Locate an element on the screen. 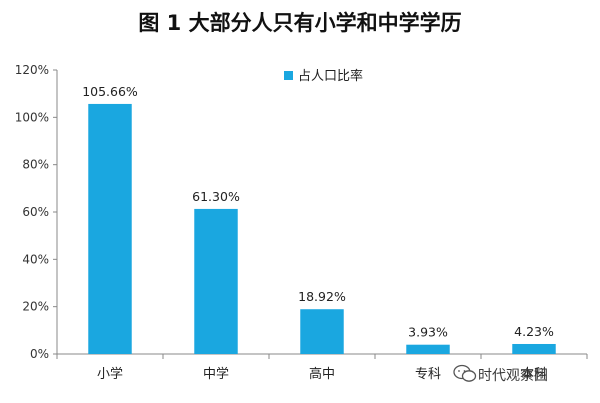  category-labels: 小学 中学 高中 专科 本科 is located at coordinates (322, 374).